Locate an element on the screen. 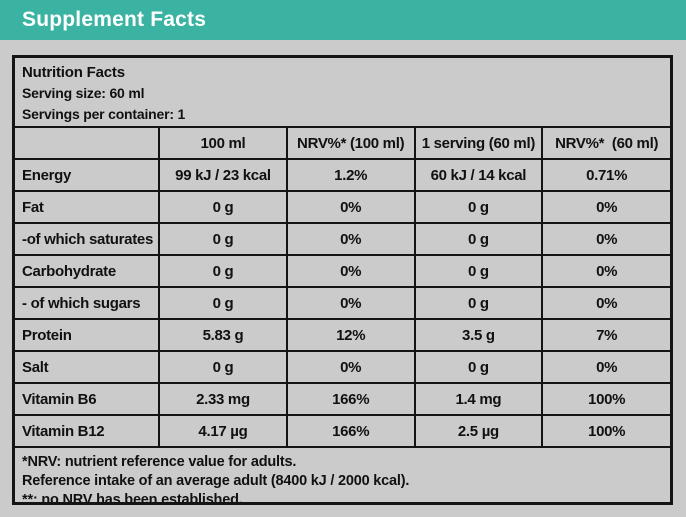 This screenshot has width=686, height=517. cell-value: 12% is located at coordinates (350, 335).